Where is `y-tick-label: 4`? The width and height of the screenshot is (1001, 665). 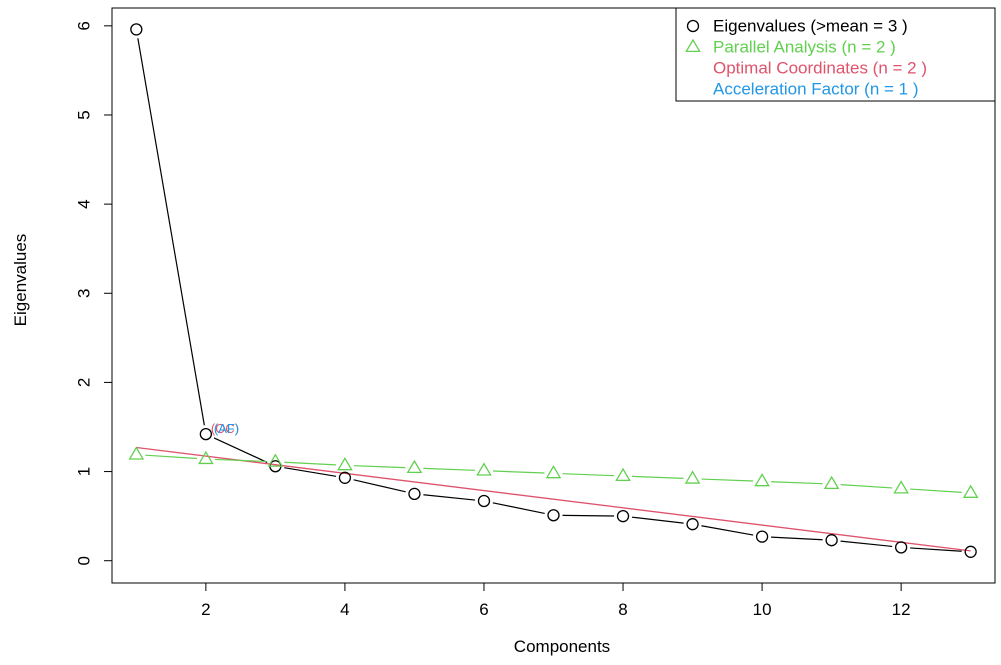
y-tick-label: 4 is located at coordinates (84, 203).